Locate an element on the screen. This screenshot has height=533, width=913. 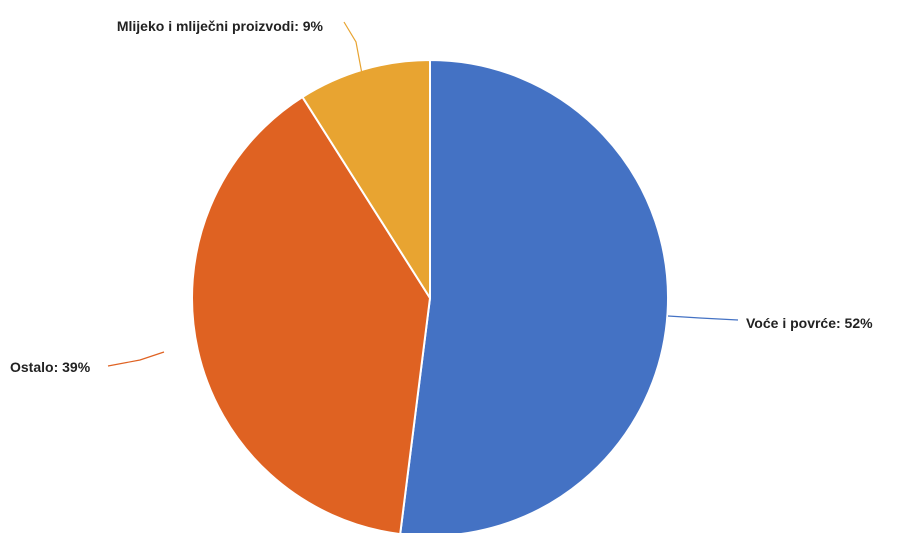
pie-slice-mlijeko-i-mlijecni-proizvodi is located at coordinates (366, 179).